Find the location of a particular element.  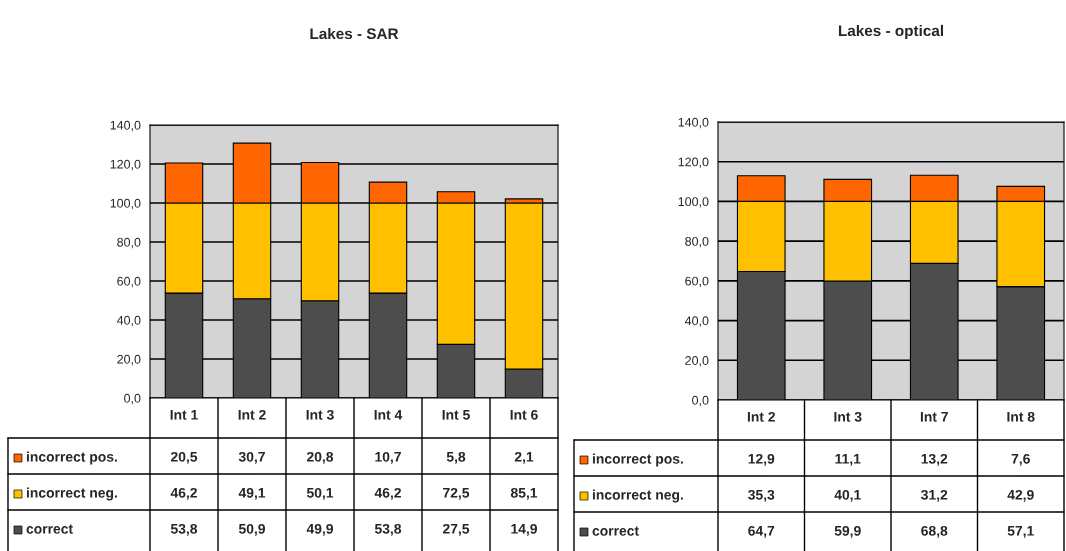

x-tick-label: Int 6 is located at coordinates (524, 414).